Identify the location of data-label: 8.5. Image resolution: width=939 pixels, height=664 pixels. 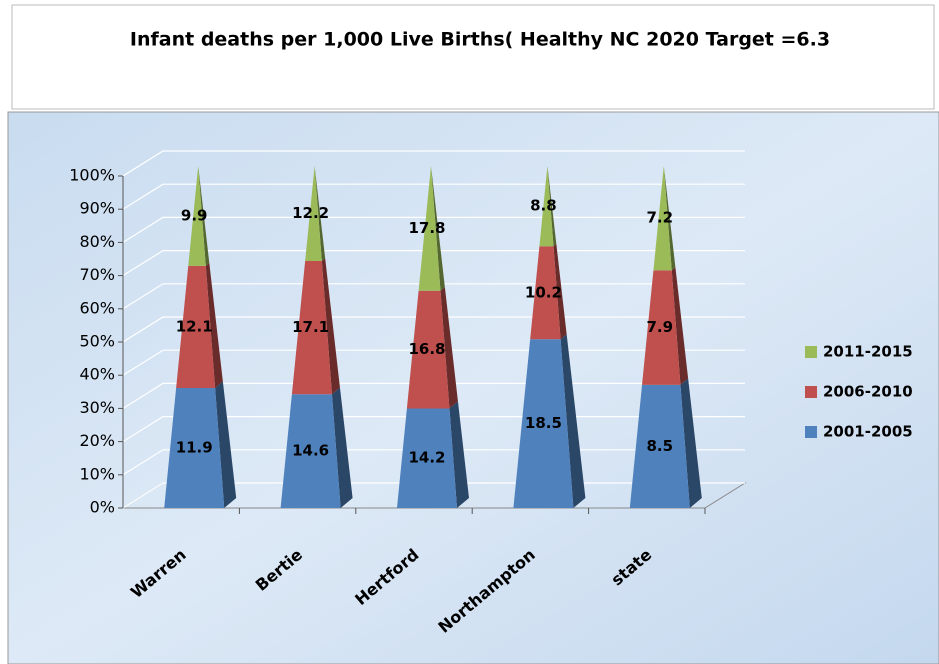
(660, 446).